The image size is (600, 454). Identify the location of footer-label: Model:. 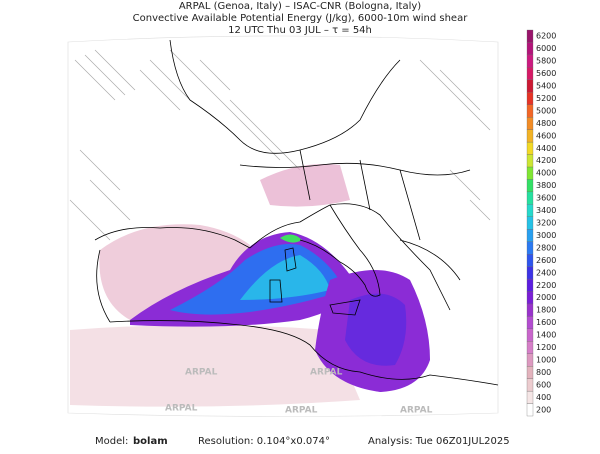
(111, 441).